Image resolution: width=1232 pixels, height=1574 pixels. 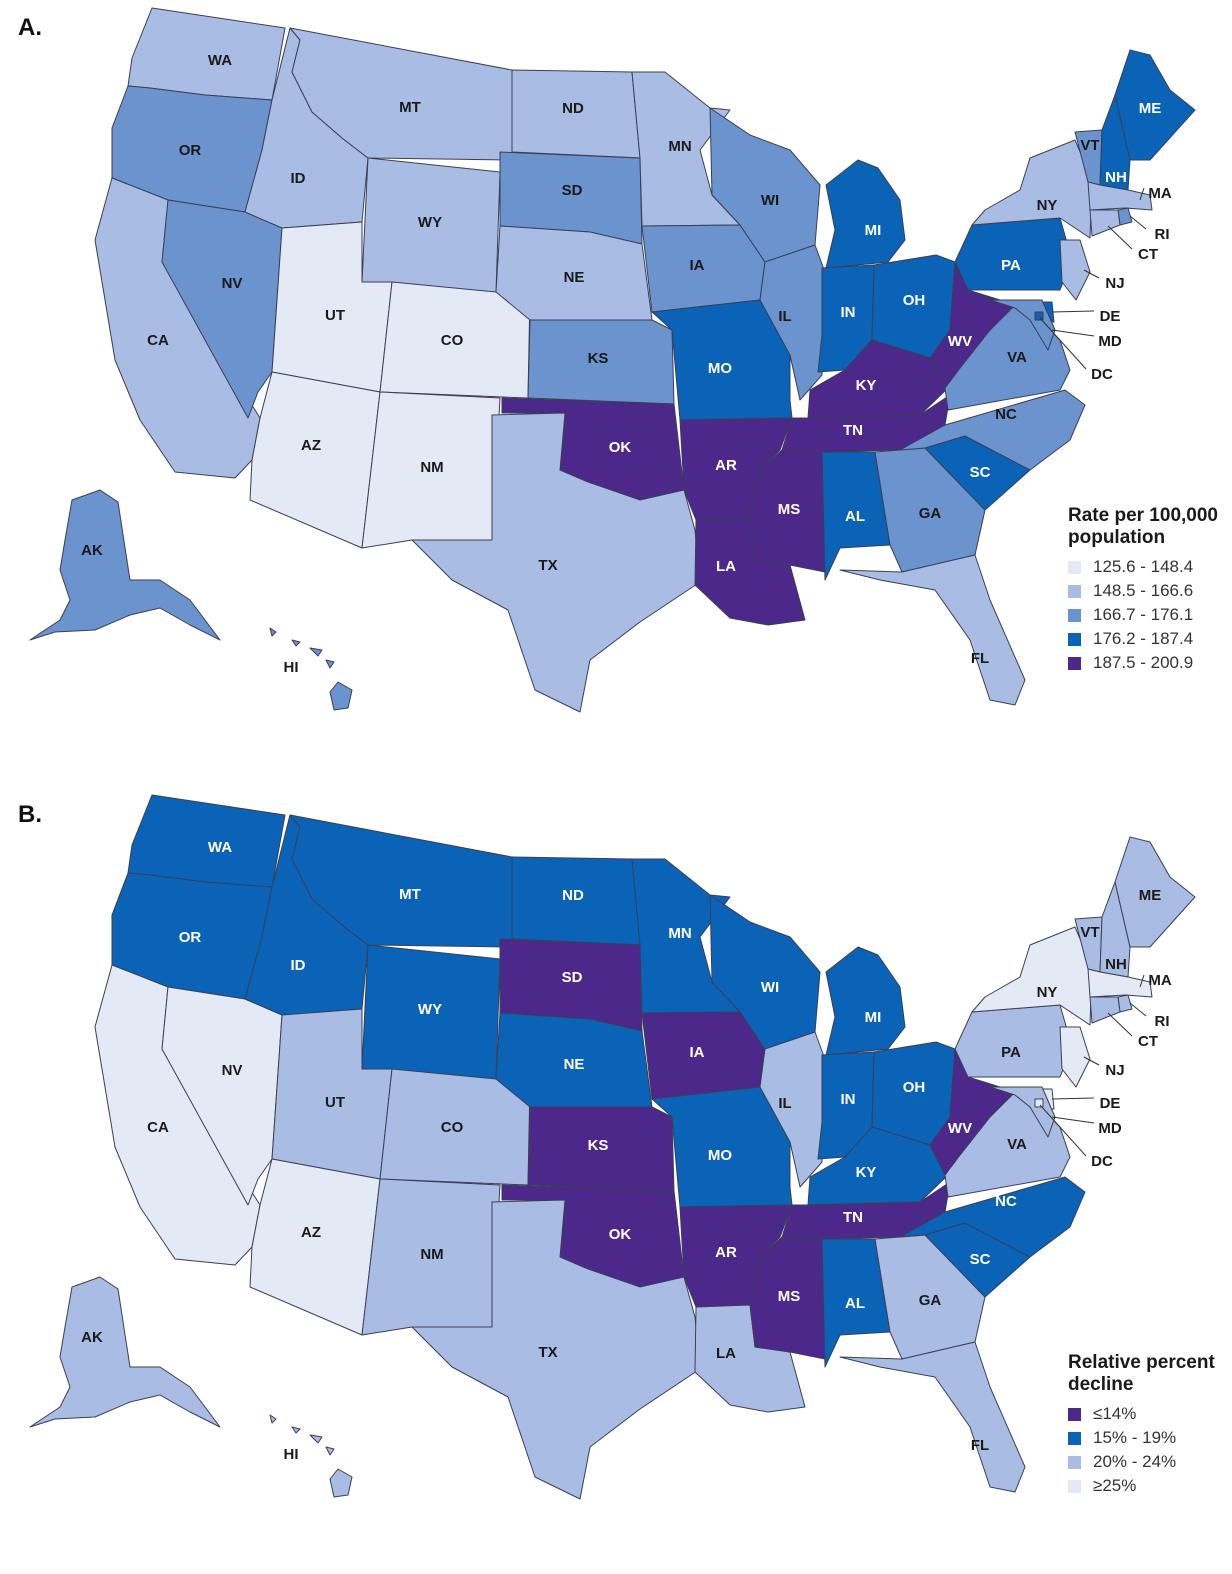 What do you see at coordinates (158, 340) in the screenshot?
I see `map-a-label-ca: CA` at bounding box center [158, 340].